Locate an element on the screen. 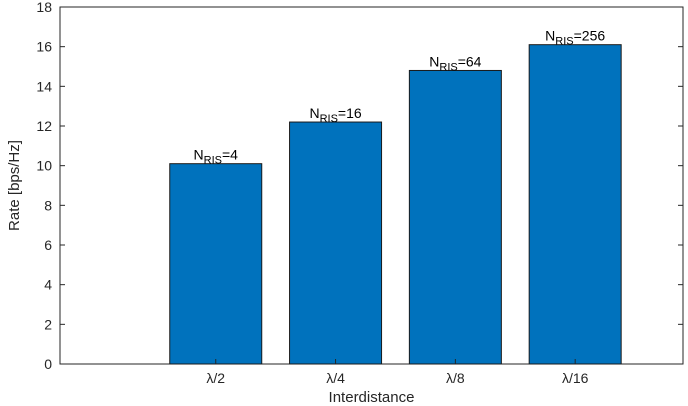 The height and width of the screenshot is (406, 688). x-tick-label: λ/16 is located at coordinates (575, 378).